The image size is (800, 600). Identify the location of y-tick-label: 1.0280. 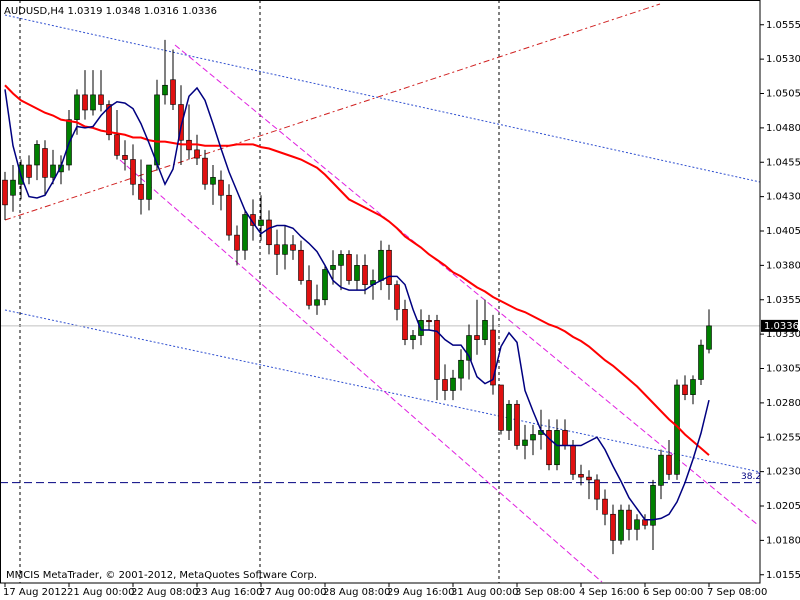
(783, 403).